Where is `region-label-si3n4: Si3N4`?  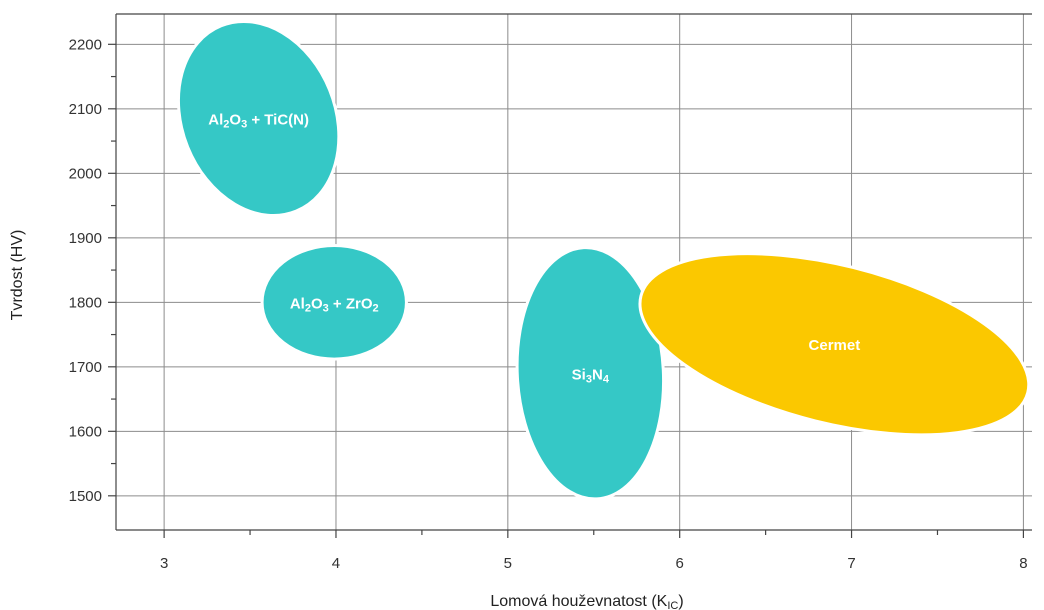
region-label-si3n4: Si3N4 is located at coordinates (591, 375).